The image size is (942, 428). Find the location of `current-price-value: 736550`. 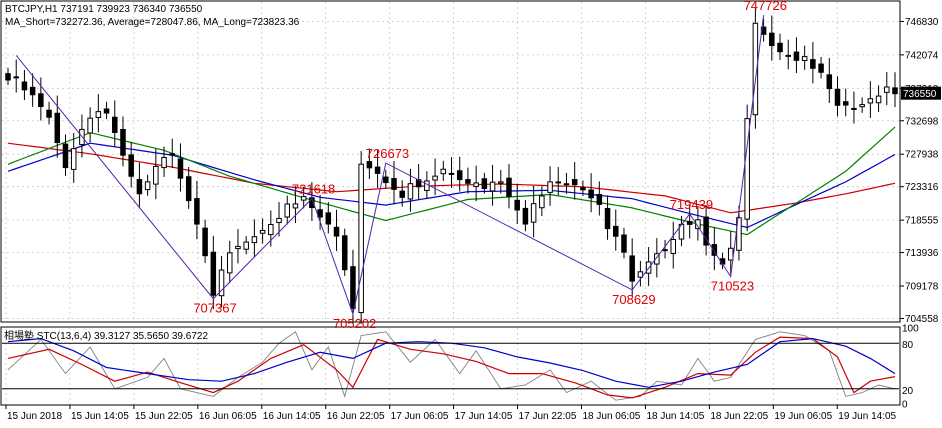

current-price-value: 736550 is located at coordinates (920, 94).